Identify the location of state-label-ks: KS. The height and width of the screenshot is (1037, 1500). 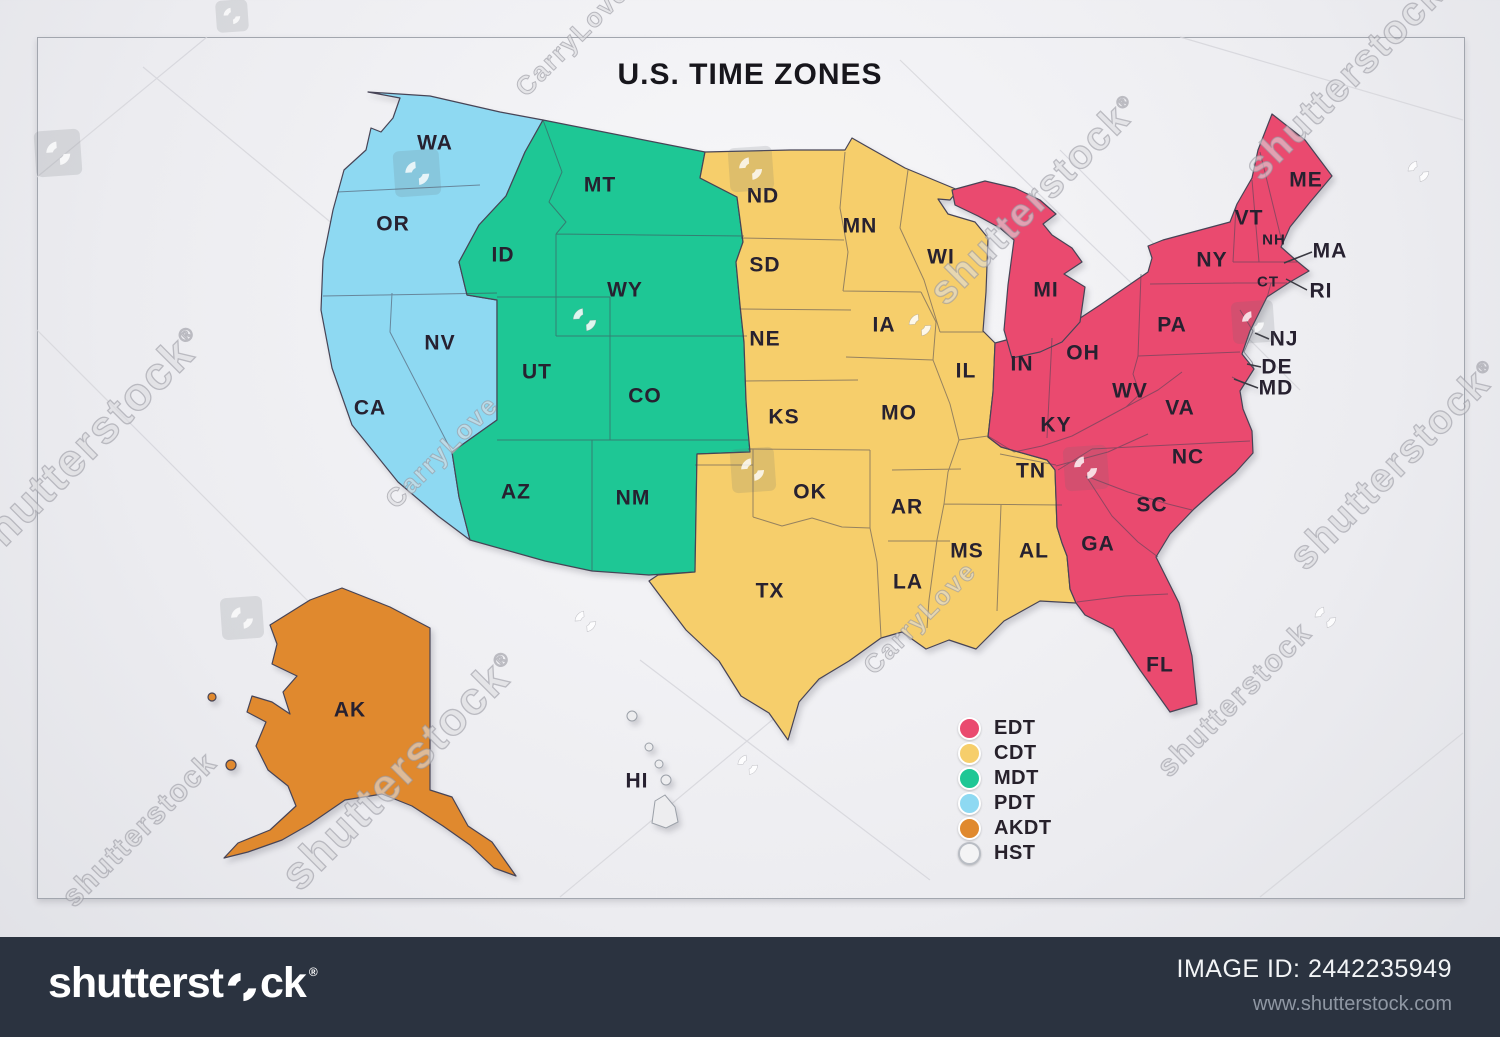
(783, 417).